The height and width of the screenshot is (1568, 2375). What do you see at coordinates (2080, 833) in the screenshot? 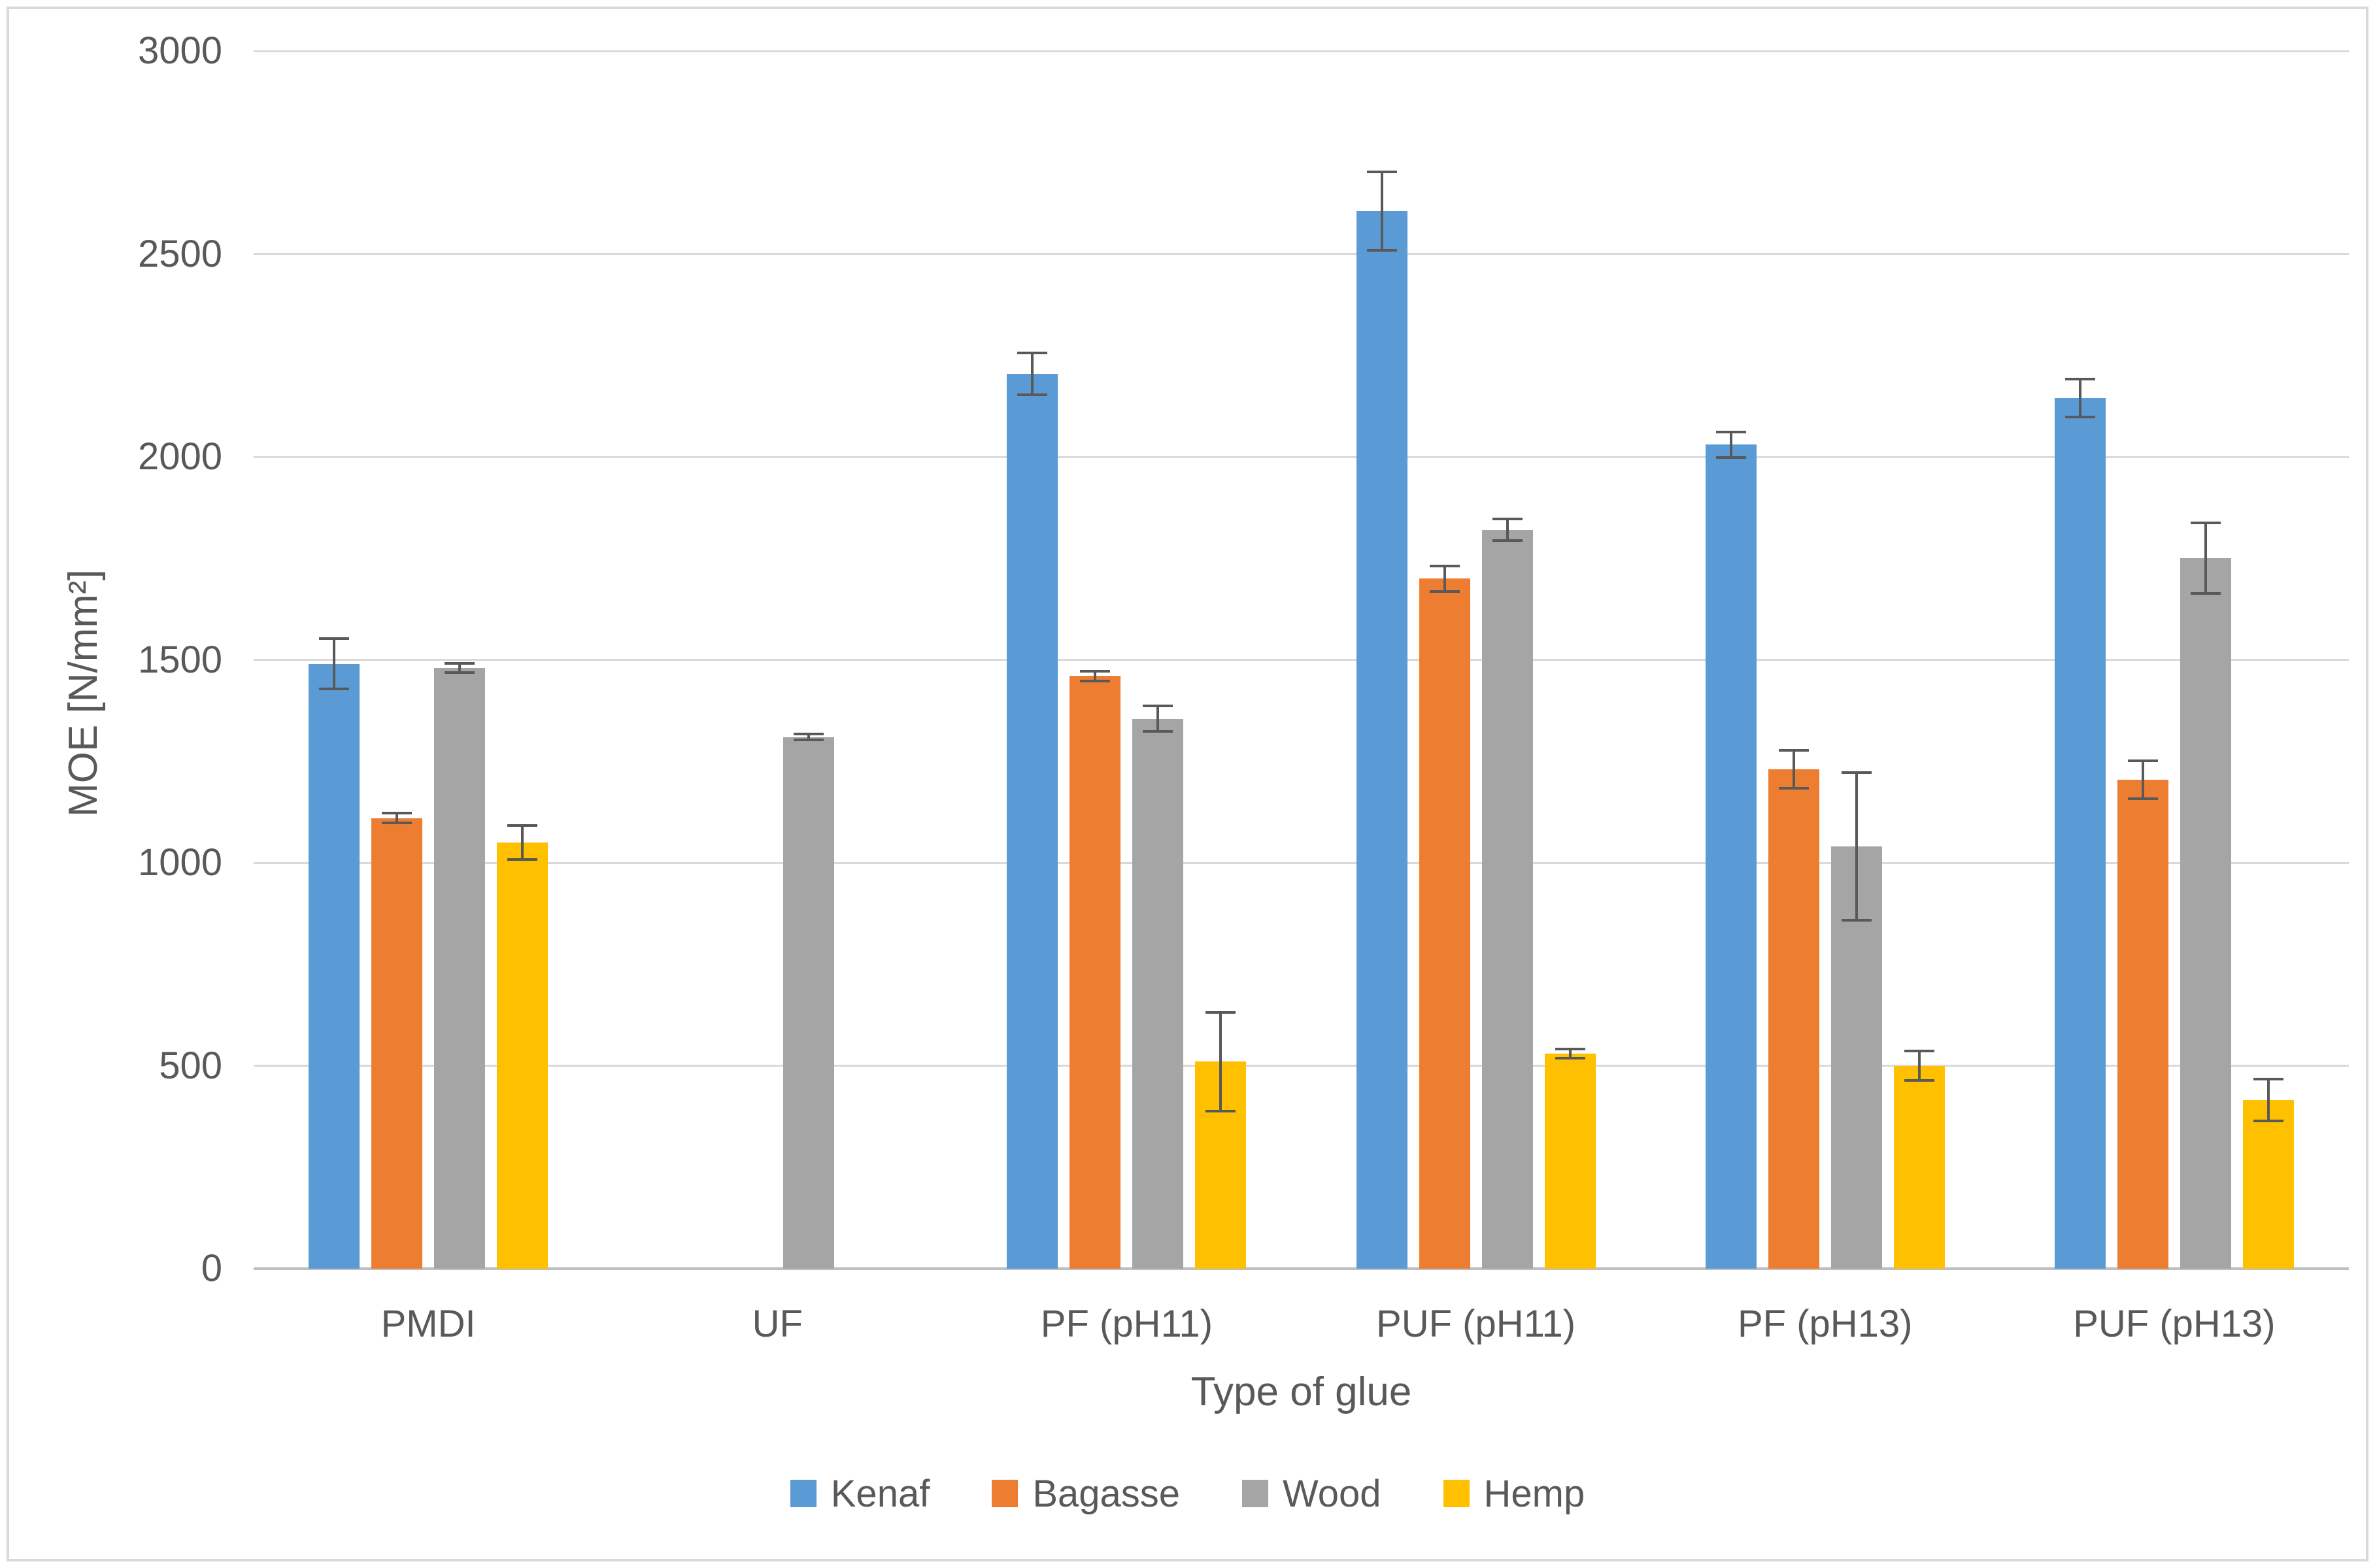
I see `bar-kenaf-puf-ph13` at bounding box center [2080, 833].